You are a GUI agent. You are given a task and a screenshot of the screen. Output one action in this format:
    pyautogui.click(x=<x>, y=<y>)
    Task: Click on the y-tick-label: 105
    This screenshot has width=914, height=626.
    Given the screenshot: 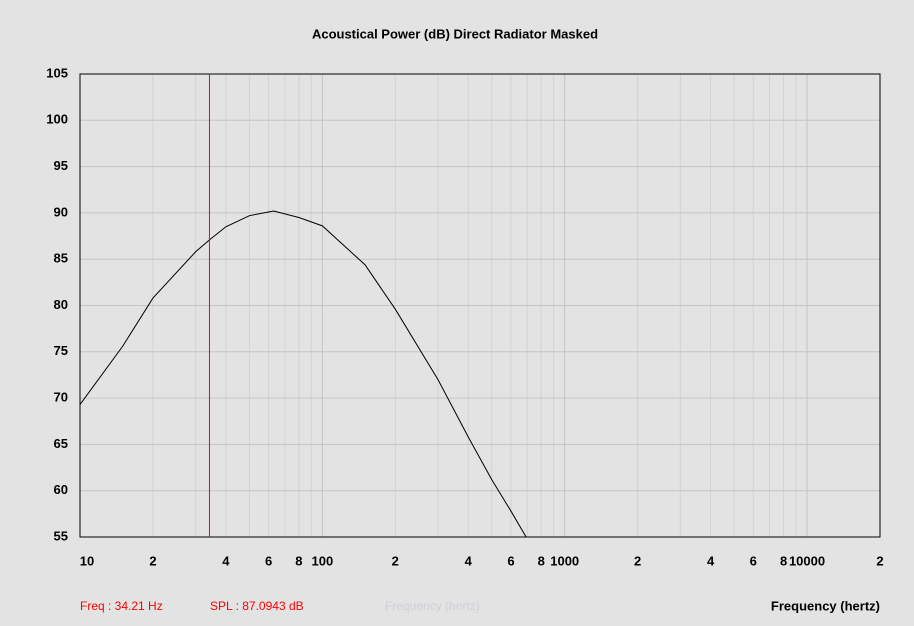 What is the action you would take?
    pyautogui.click(x=57, y=72)
    